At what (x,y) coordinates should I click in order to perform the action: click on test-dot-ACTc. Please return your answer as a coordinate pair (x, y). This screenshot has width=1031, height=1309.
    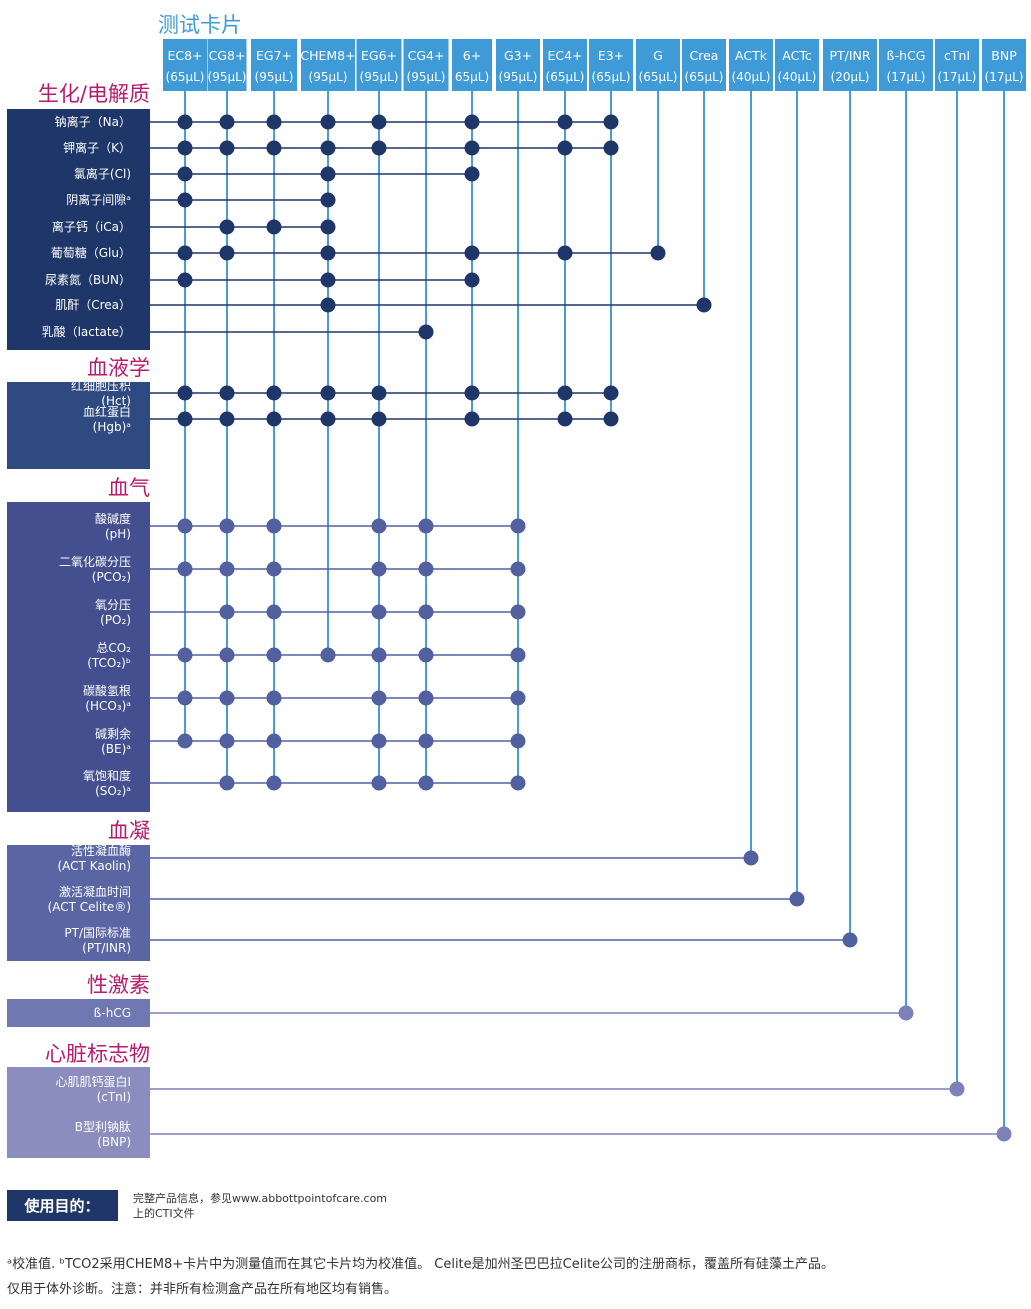
    Looking at the image, I should click on (797, 899).